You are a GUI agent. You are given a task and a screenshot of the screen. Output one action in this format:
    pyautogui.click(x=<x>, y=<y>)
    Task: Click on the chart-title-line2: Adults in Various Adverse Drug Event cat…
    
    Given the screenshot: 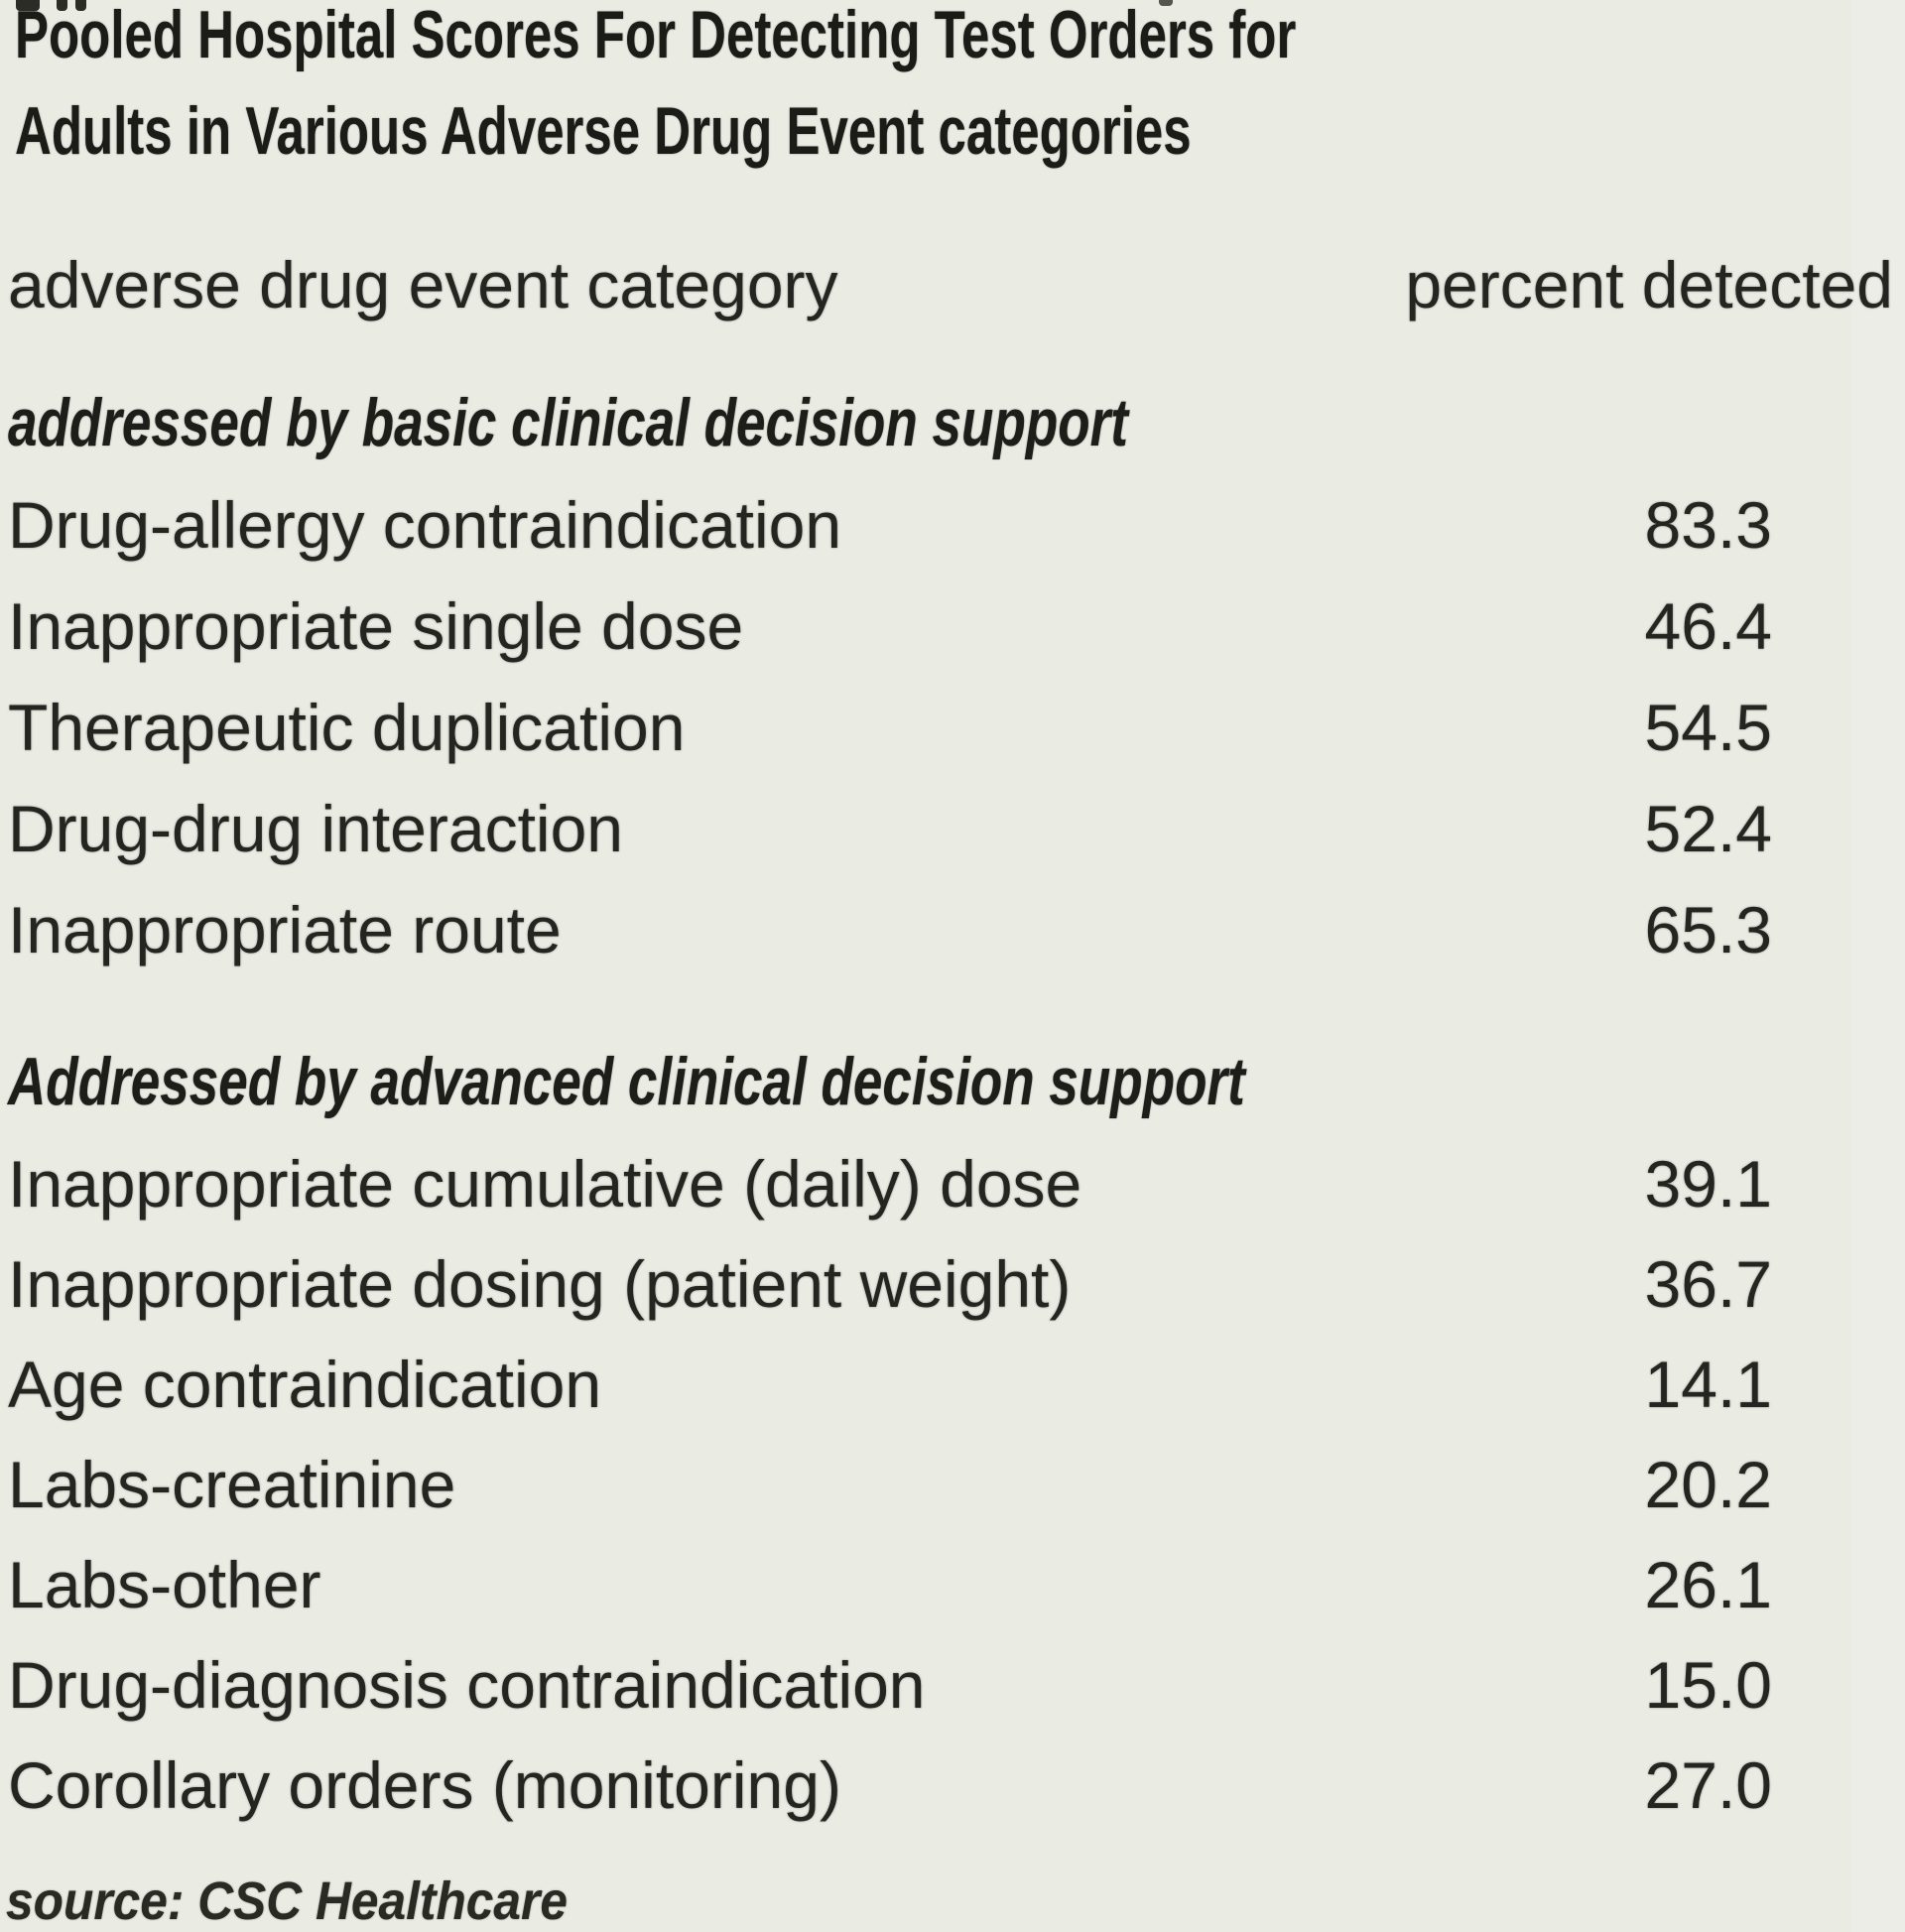 What is the action you would take?
    pyautogui.click(x=603, y=131)
    